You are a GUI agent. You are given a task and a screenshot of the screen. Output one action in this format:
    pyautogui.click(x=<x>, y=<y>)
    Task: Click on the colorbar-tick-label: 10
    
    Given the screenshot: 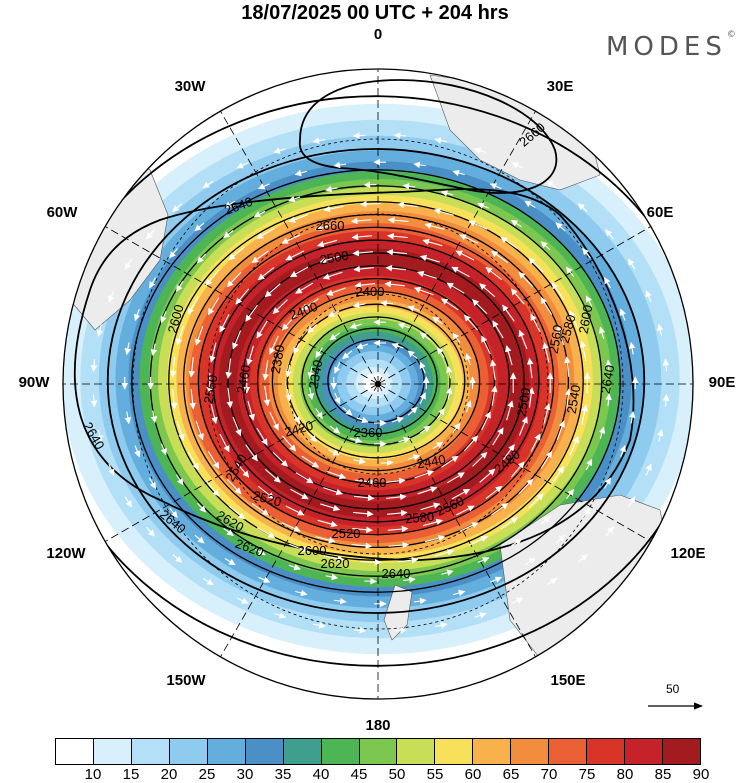 What is the action you would take?
    pyautogui.click(x=93, y=774)
    